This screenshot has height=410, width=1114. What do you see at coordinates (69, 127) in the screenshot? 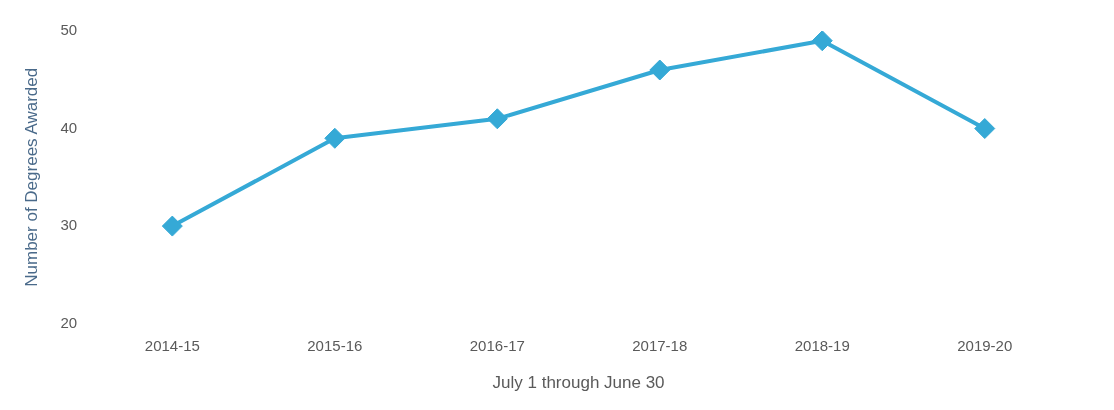
I see `y-tick-label: 40` at bounding box center [69, 127].